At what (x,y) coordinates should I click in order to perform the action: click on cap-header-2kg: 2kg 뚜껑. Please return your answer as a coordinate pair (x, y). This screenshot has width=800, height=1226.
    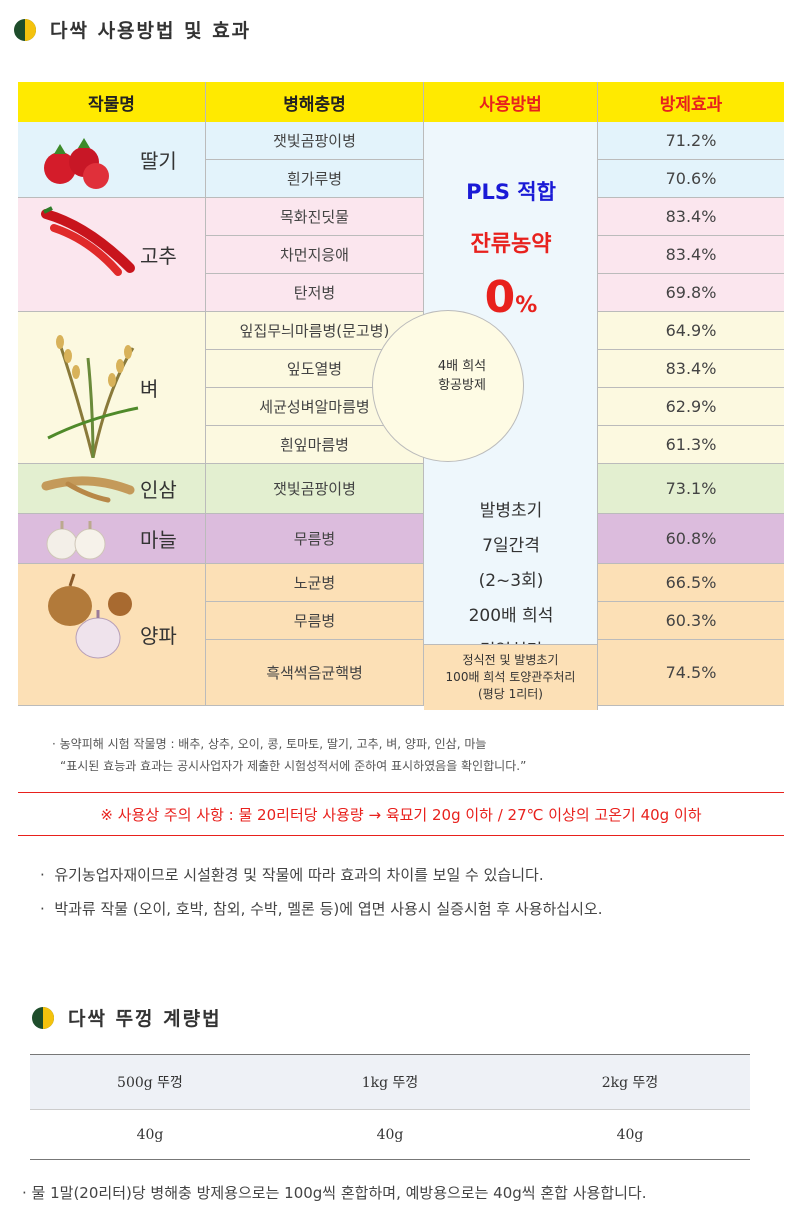
    Looking at the image, I should click on (630, 1083).